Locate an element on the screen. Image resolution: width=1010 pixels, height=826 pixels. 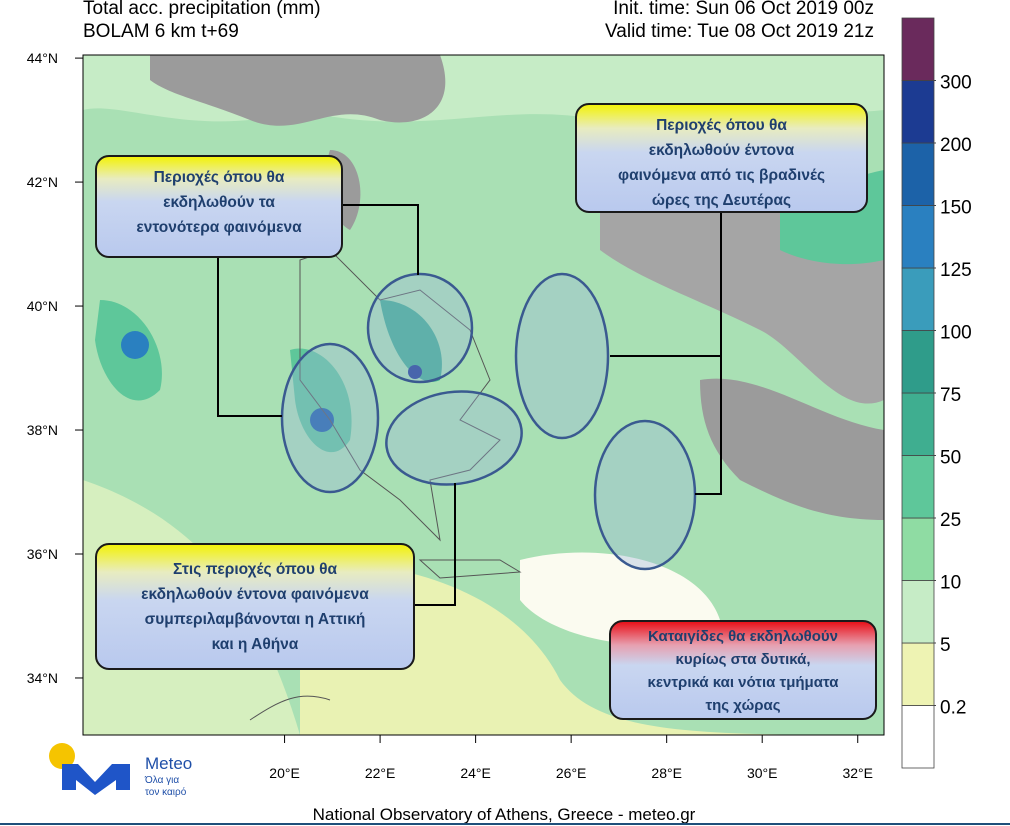
valid-time: Valid time: Tue 08 Oct 2019 21z is located at coordinates (739, 31).